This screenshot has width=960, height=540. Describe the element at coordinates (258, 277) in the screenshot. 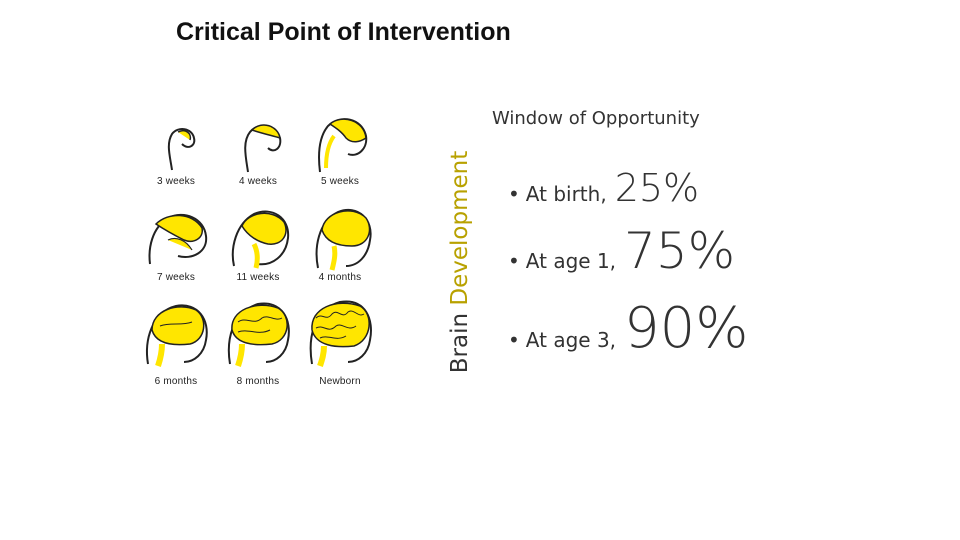

I see `caption-11-weeks: 11 weeks` at that location.